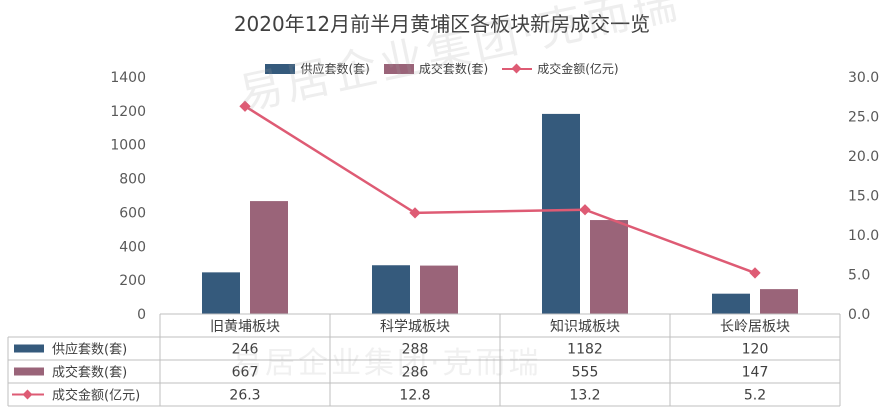 The height and width of the screenshot is (414, 884). What do you see at coordinates (244, 396) in the screenshot?
I see `table-cell-value: 26.3` at bounding box center [244, 396].